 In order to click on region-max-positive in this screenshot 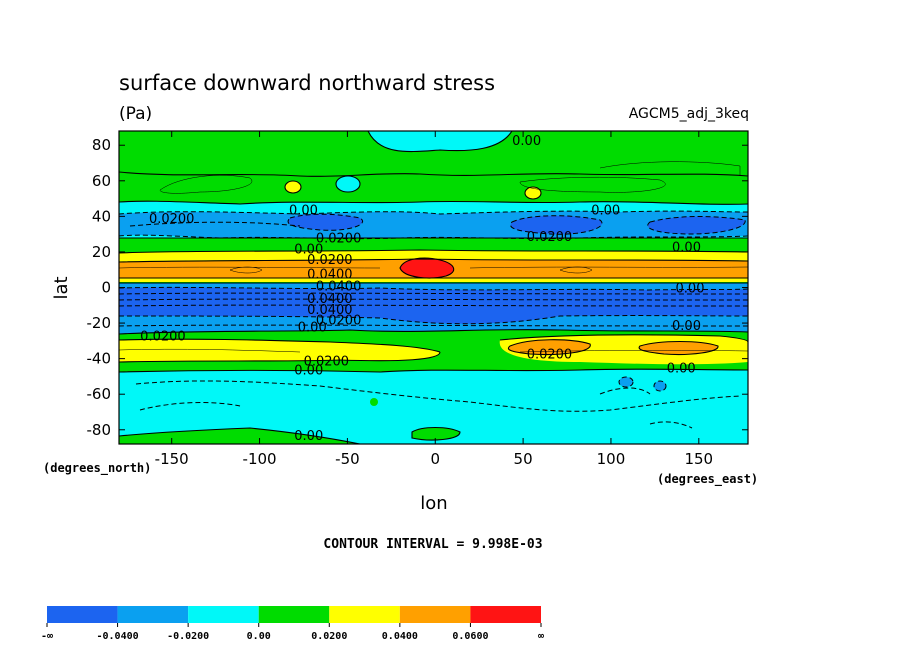, I will do `click(427, 268)`.